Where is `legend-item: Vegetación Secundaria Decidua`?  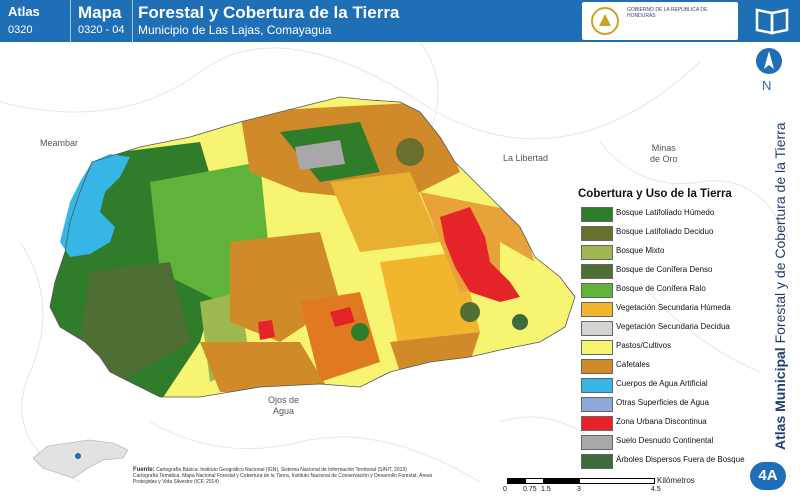
legend-item: Vegetación Secundaria Decidua is located at coordinates (660, 329).